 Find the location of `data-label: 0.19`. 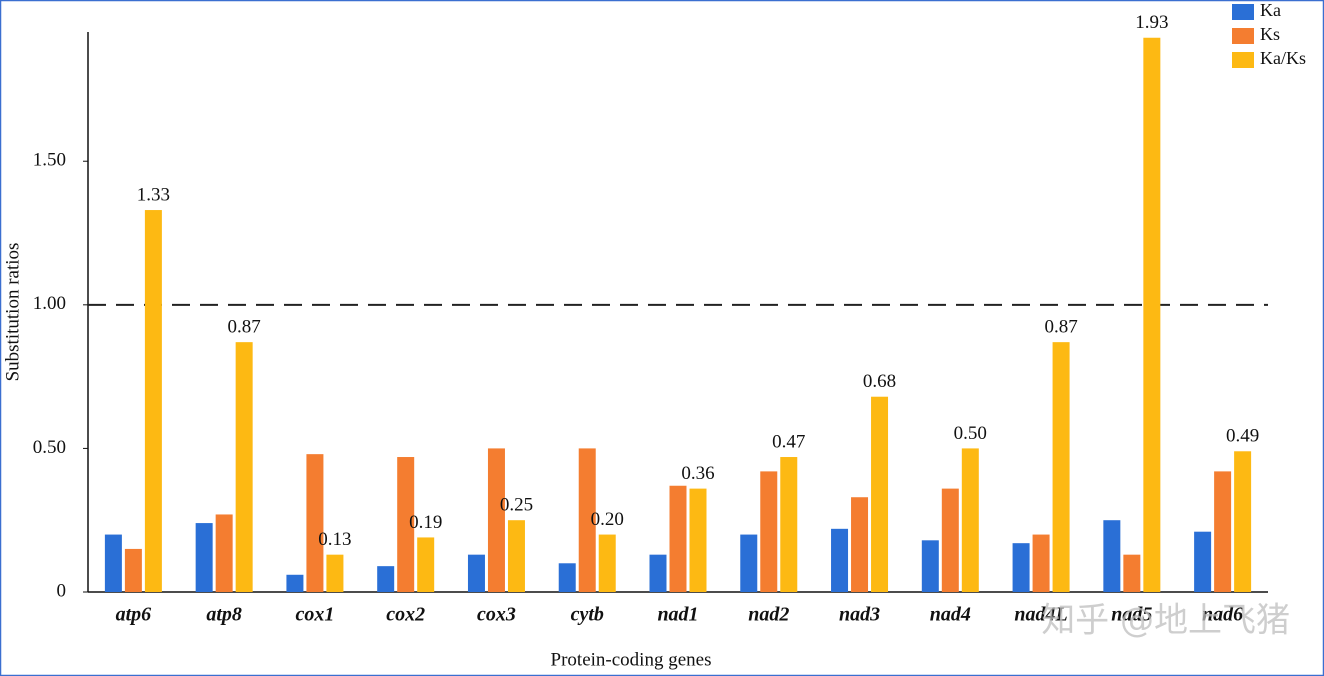

data-label: 0.19 is located at coordinates (425, 522).